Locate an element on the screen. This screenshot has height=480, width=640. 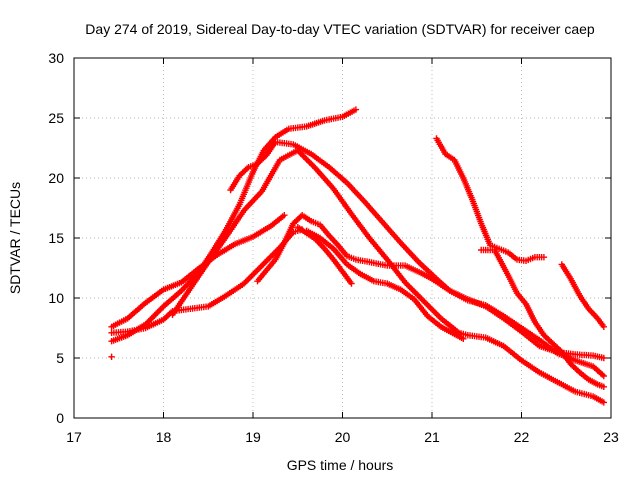
x-tick-label: 22 is located at coordinates (522, 437).